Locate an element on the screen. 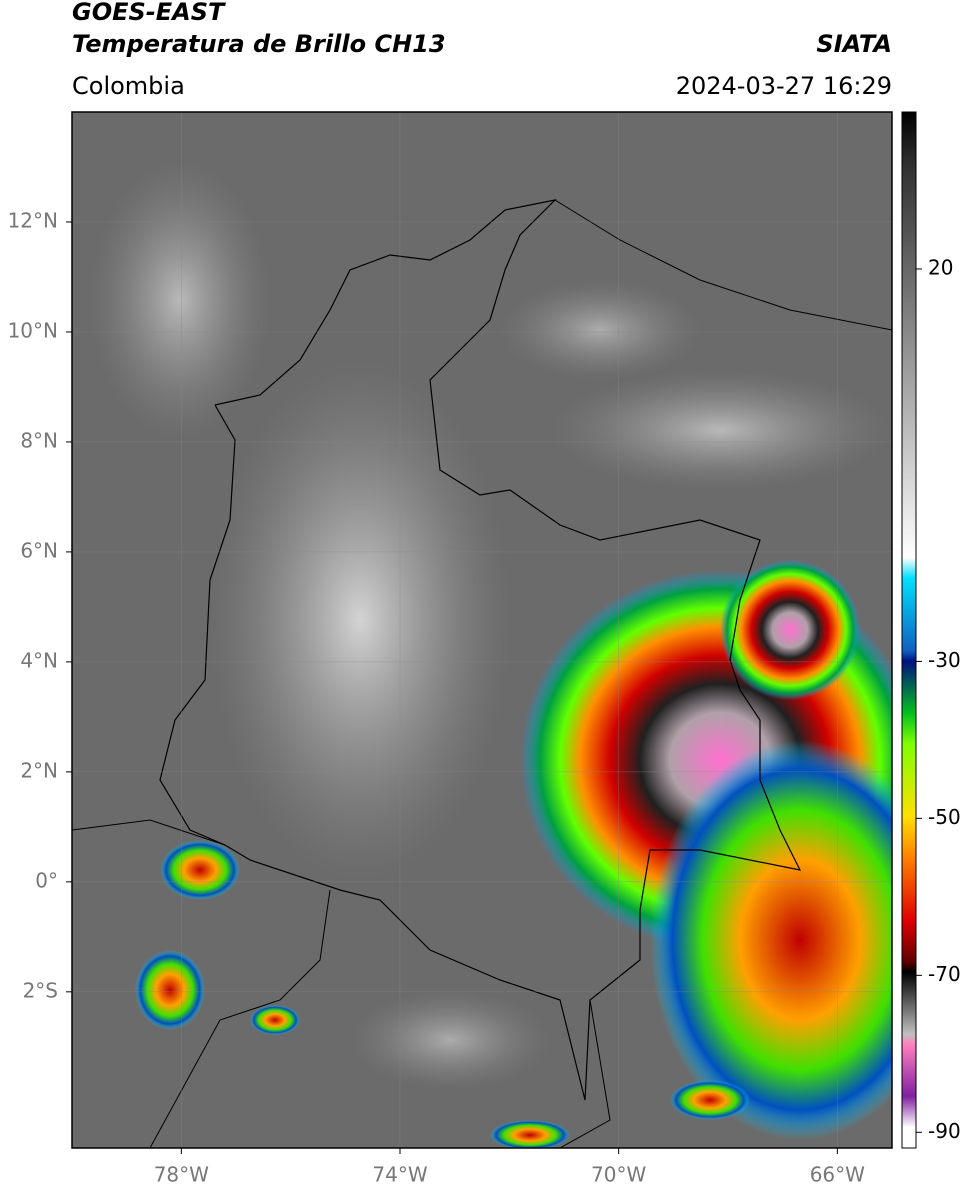 Image resolution: width=966 pixels, height=1194 pixels. x-tick-label: 66°W is located at coordinates (837, 1175).